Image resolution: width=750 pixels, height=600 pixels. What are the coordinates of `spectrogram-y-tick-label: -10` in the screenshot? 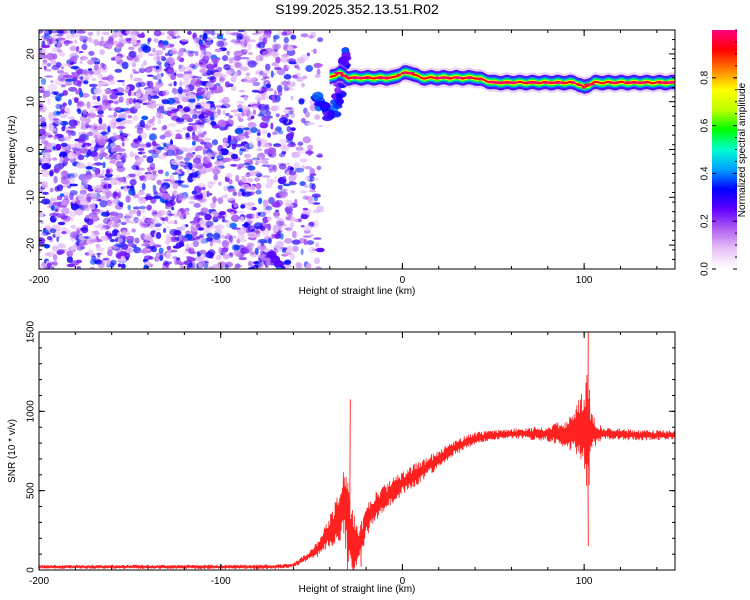 It's located at (31, 197).